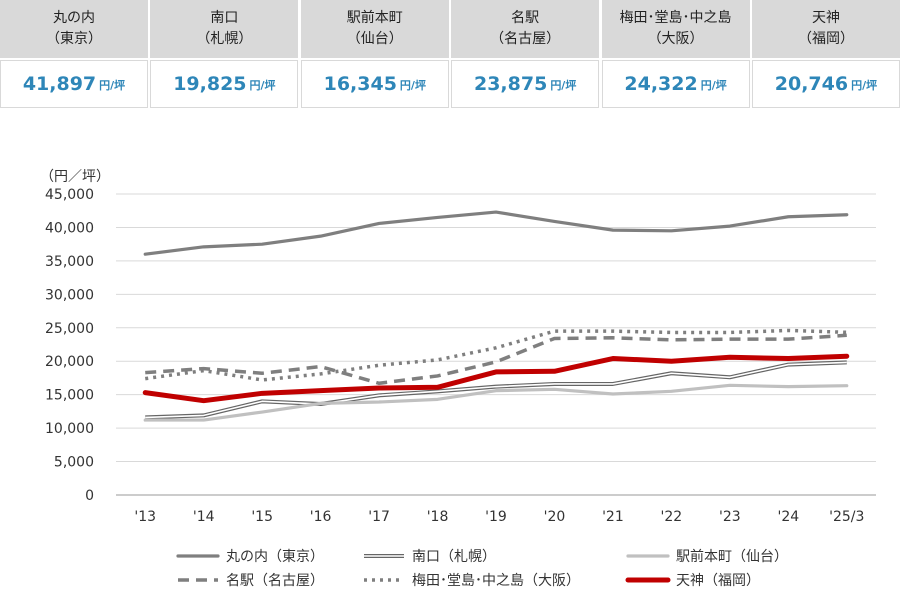 This screenshot has width=900, height=606. What do you see at coordinates (69, 228) in the screenshot?
I see `y-tick-label: 40,000` at bounding box center [69, 228].